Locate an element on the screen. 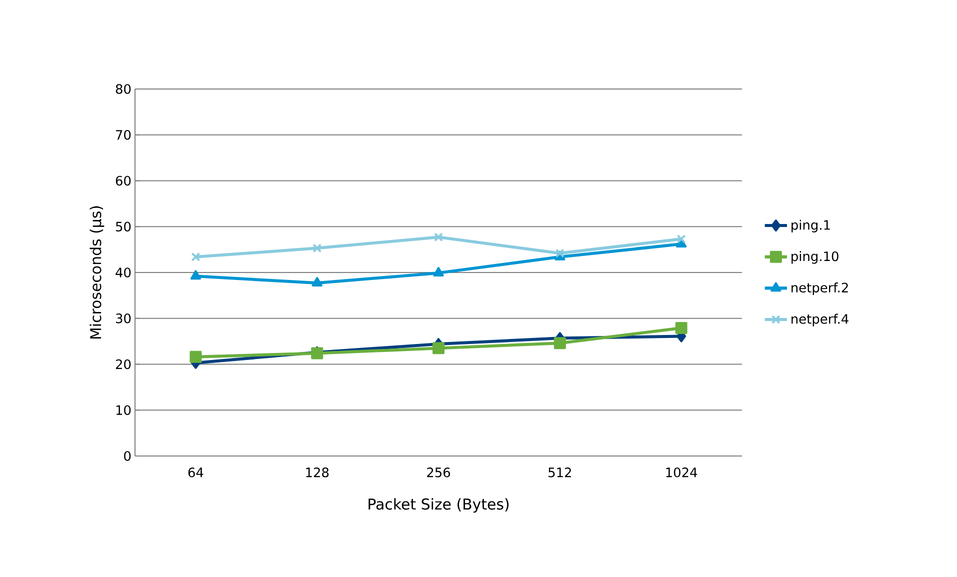 The height and width of the screenshot is (577, 957). y-tick-label: 10 is located at coordinates (123, 410).